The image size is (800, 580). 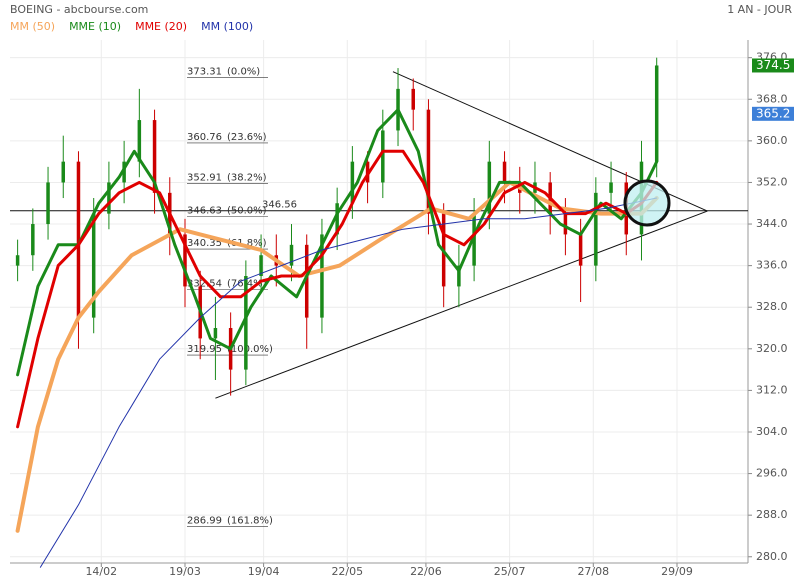 What do you see at coordinates (772, 306) in the screenshot?
I see `y-tick-label: 328.0` at bounding box center [772, 306].